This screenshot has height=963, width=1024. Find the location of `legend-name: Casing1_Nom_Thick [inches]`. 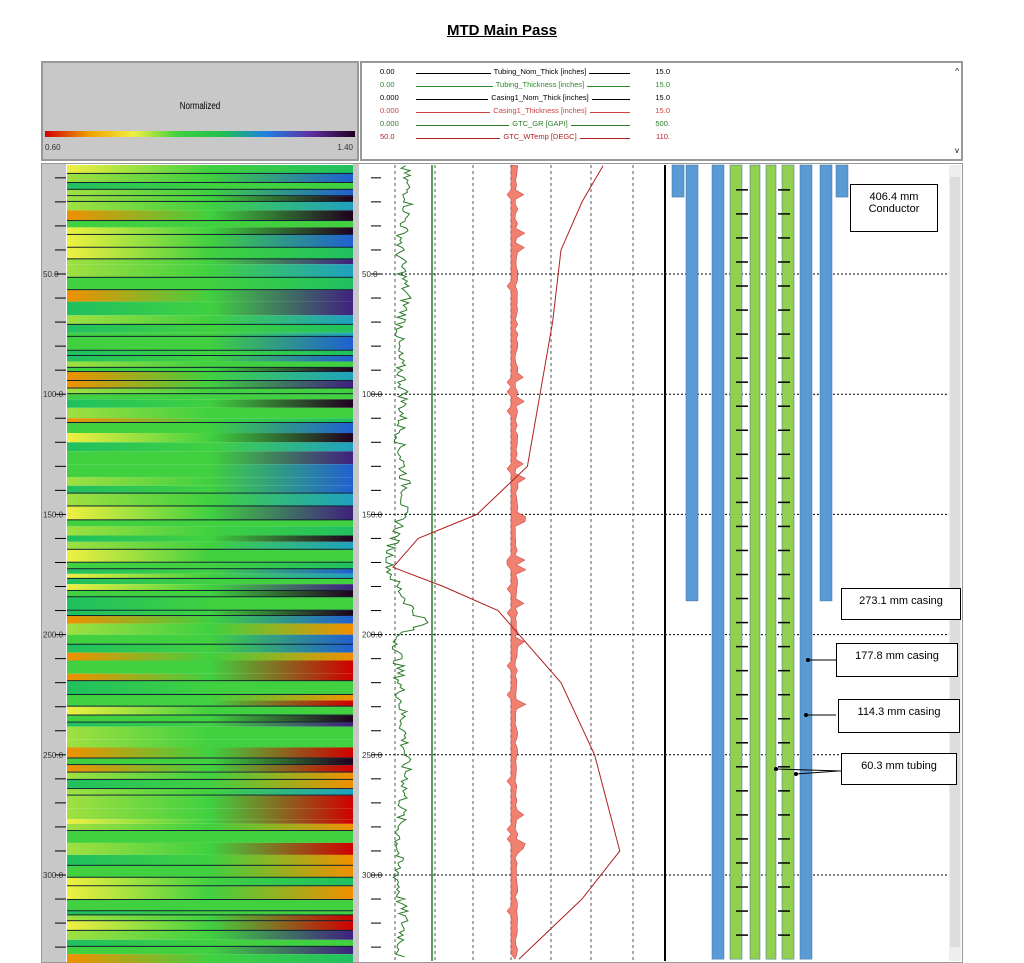

legend-name: Casing1_Nom_Thick [inches] is located at coordinates (540, 97).